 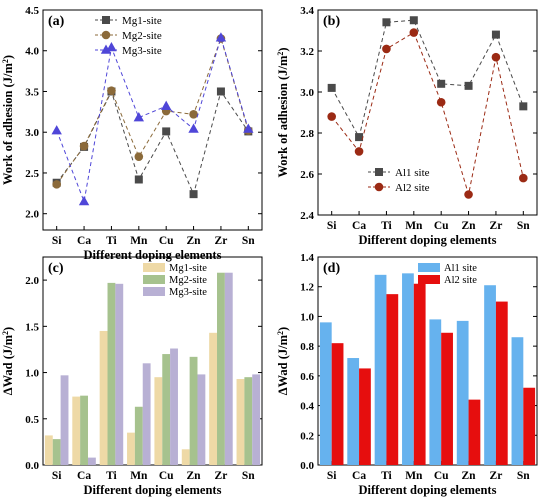 I want to click on series-line, so click(x=152, y=143).